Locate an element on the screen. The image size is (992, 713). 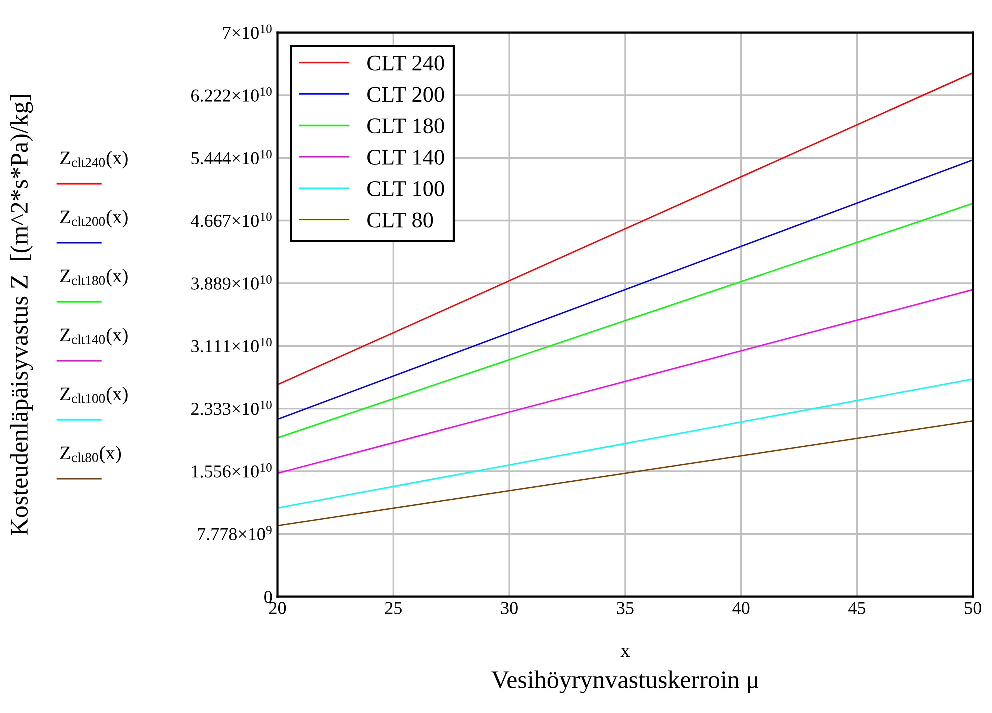
text: Z$_{clt140}$(x) is located at coordinates (94, 337).